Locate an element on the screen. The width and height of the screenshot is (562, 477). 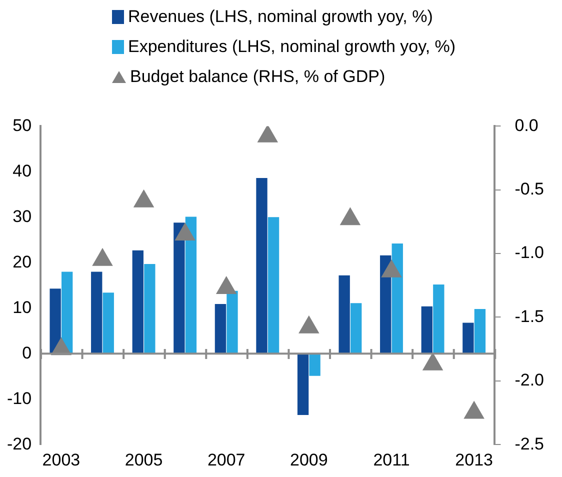
legend-label: Expenditures (LHS, nominal growth yoy, %) is located at coordinates (292, 47).